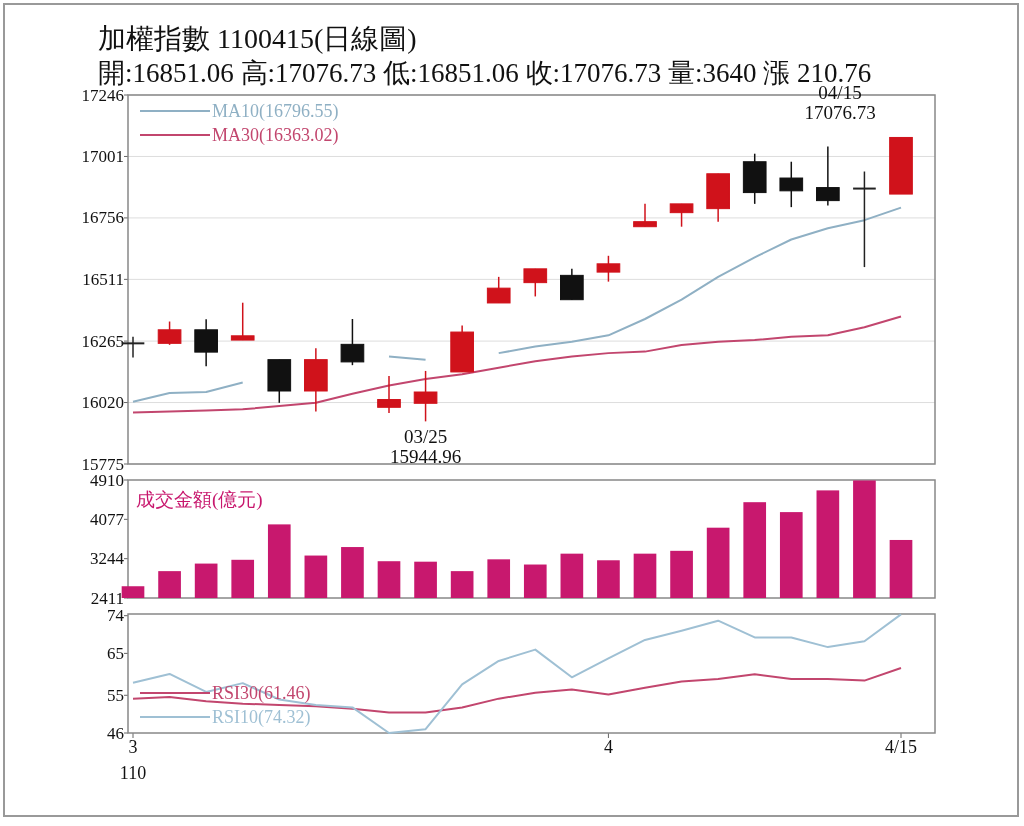 The image size is (1024, 826). What do you see at coordinates (261, 717) in the screenshot?
I see `legend-label: RSI10(74.32)` at bounding box center [261, 717].